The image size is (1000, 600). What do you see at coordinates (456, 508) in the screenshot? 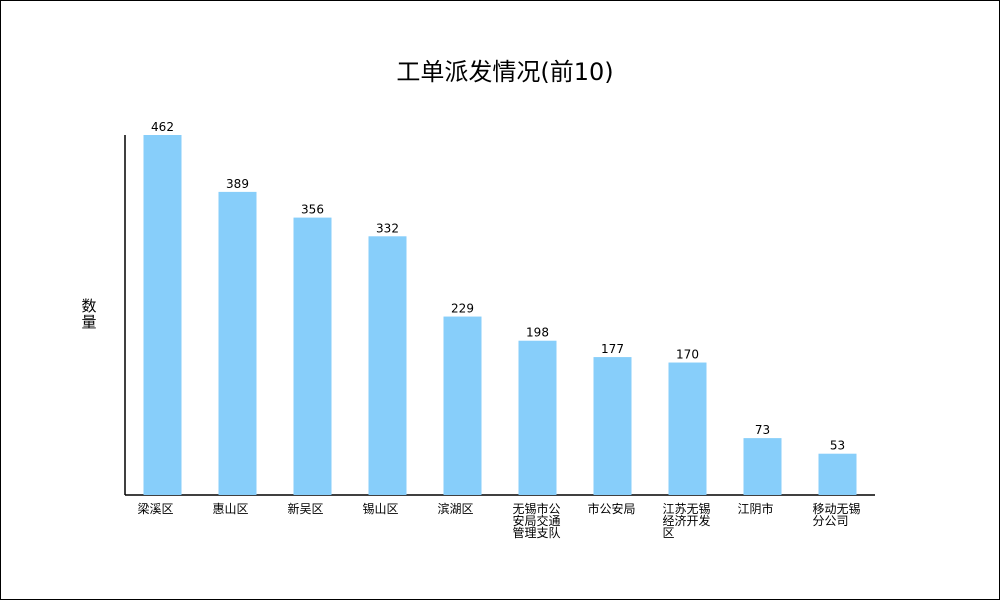
I see `category-label: 滨湖区` at bounding box center [456, 508].